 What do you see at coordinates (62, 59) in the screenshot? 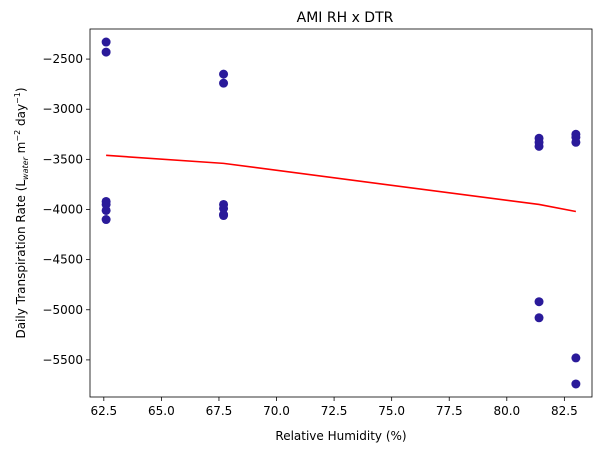
I see `y-tick-label: −2500` at bounding box center [62, 59].